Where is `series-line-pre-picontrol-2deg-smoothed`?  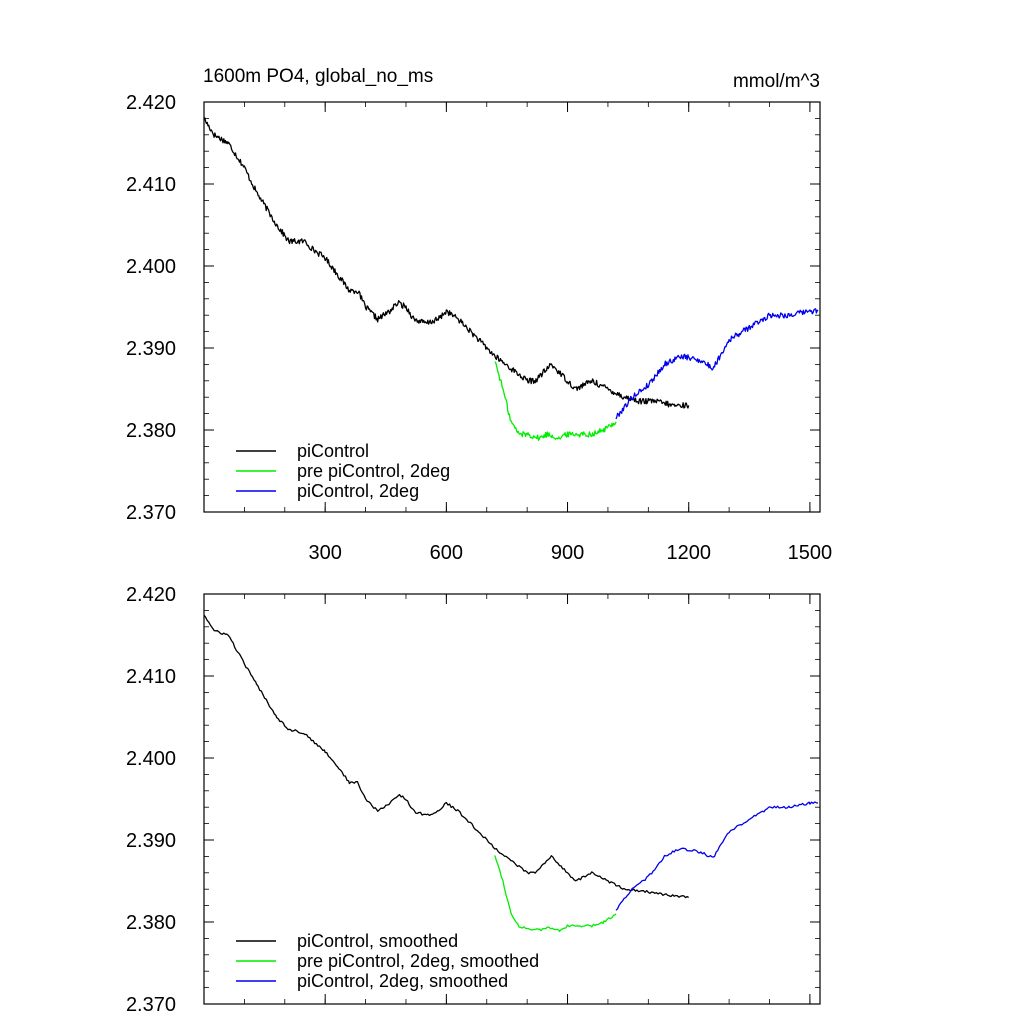 series-line-pre-picontrol-2deg-smoothed is located at coordinates (555, 894).